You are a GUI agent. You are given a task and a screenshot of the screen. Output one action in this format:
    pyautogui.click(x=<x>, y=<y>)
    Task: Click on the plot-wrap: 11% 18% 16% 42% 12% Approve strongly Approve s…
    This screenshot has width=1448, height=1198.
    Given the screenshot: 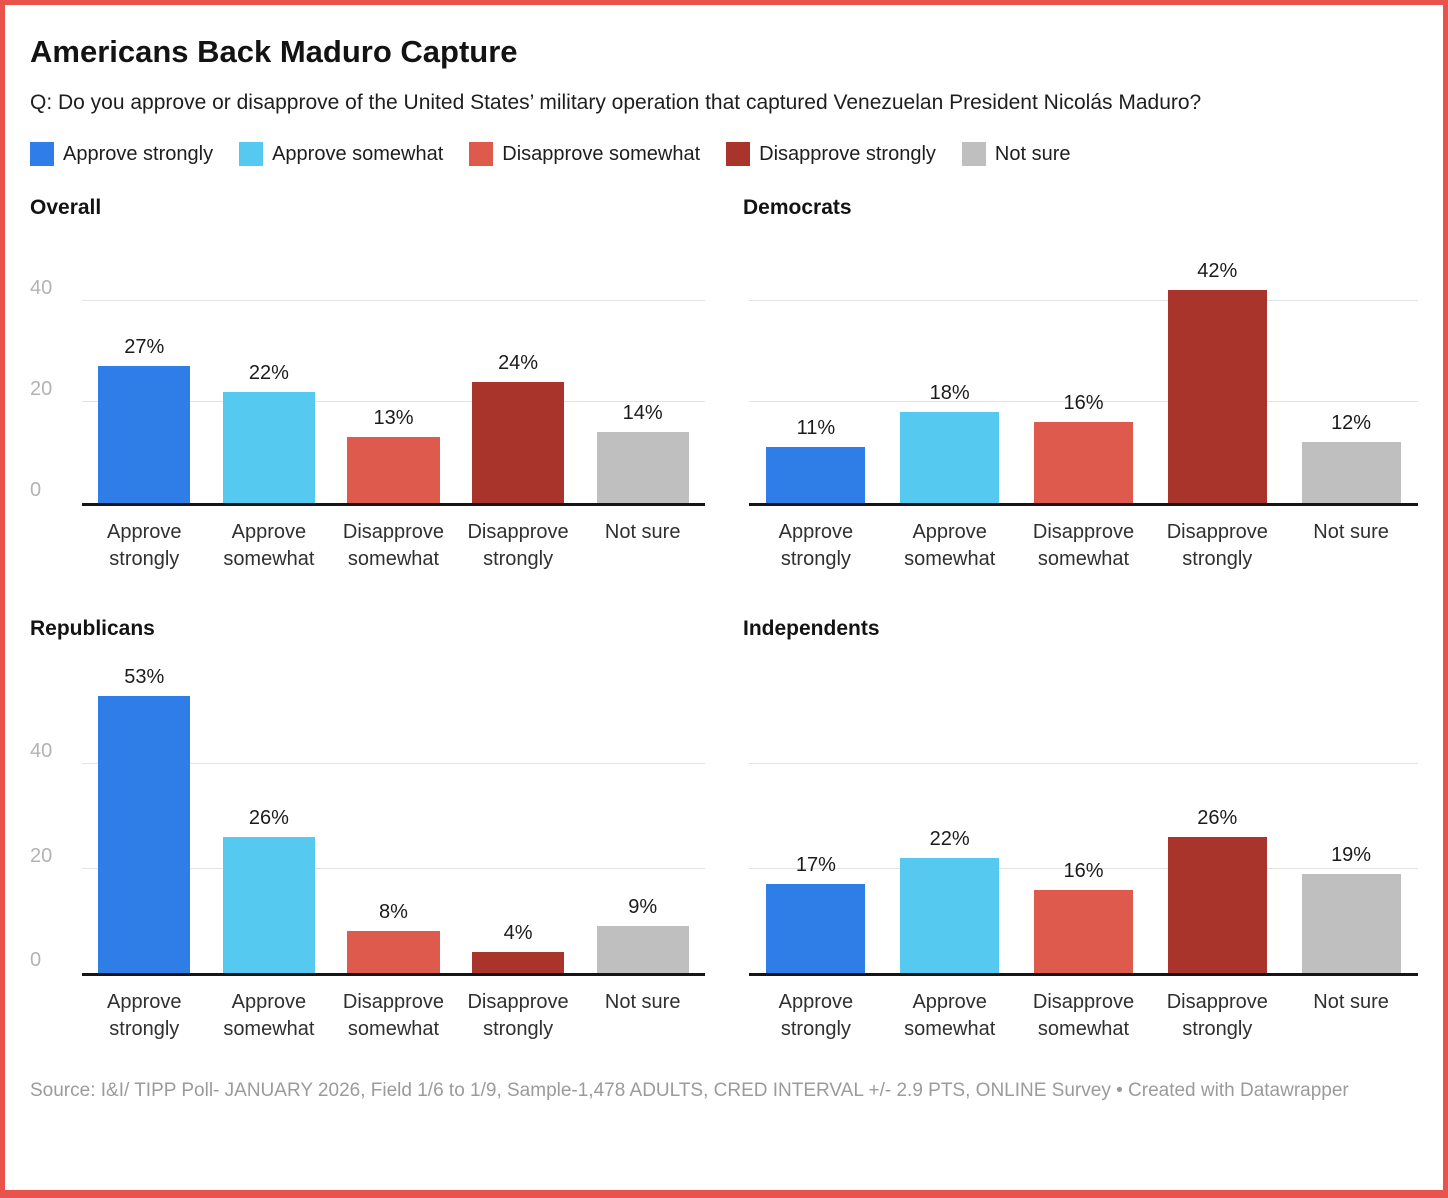 What is the action you would take?
    pyautogui.click(x=1083, y=417)
    